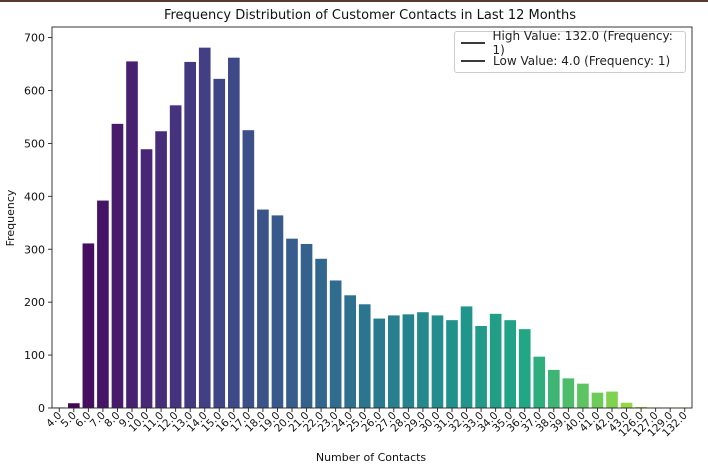 The image size is (708, 470). Describe the element at coordinates (34, 143) in the screenshot. I see `y-tick-label: 500` at that location.